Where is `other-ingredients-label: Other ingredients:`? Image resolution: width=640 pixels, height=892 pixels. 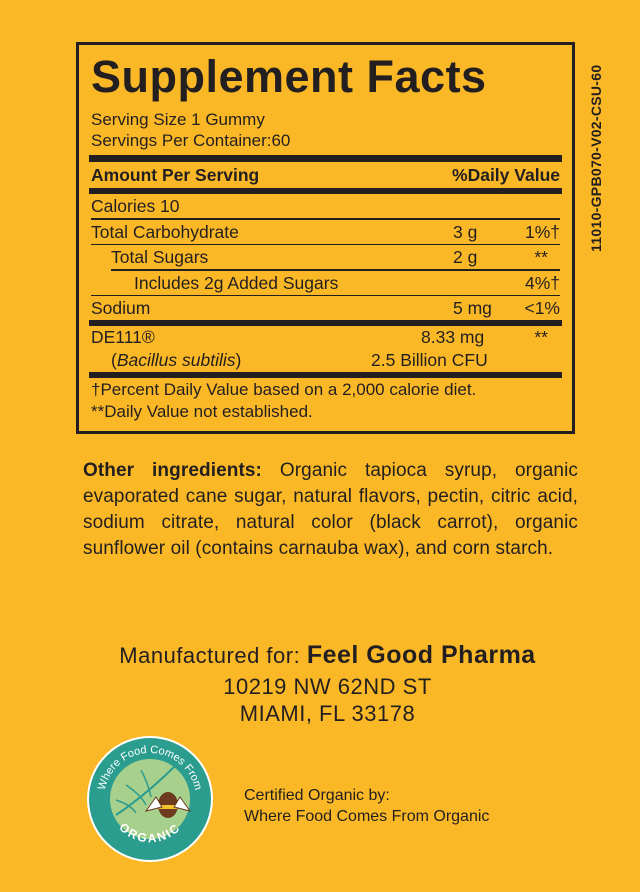 other-ingredients-label: Other ingredients: is located at coordinates (172, 470).